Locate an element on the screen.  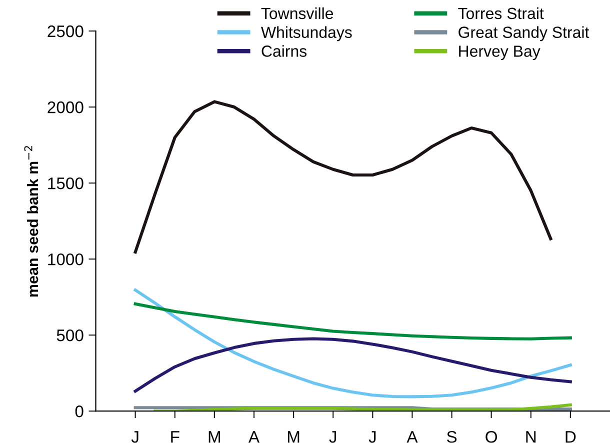
x-tick-label: S is located at coordinates (451, 436).